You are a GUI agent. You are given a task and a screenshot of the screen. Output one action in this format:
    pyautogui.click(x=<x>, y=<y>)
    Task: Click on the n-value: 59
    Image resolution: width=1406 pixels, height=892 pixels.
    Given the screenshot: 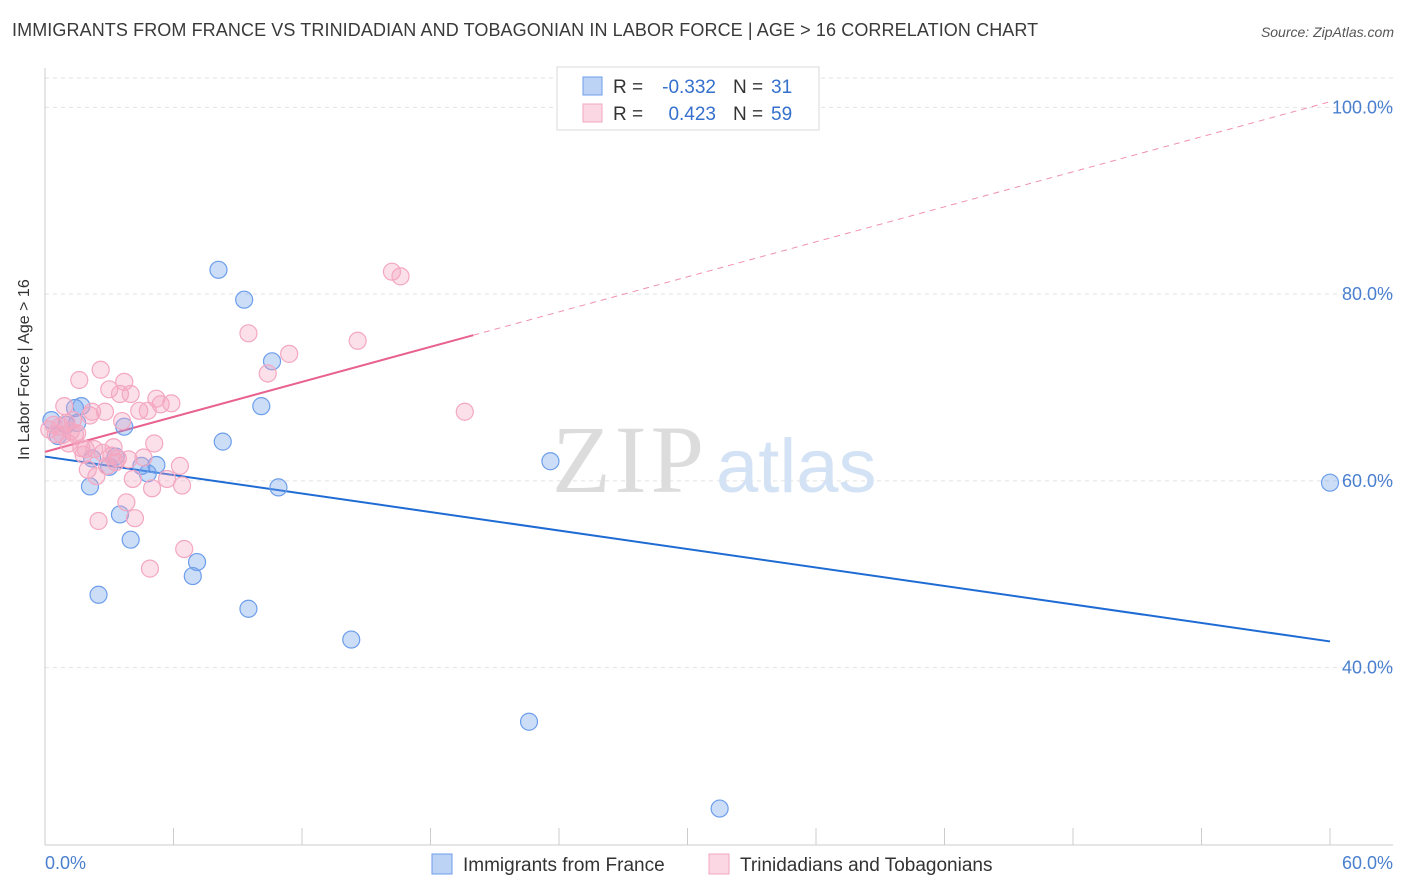 What is the action you would take?
    pyautogui.click(x=781, y=114)
    